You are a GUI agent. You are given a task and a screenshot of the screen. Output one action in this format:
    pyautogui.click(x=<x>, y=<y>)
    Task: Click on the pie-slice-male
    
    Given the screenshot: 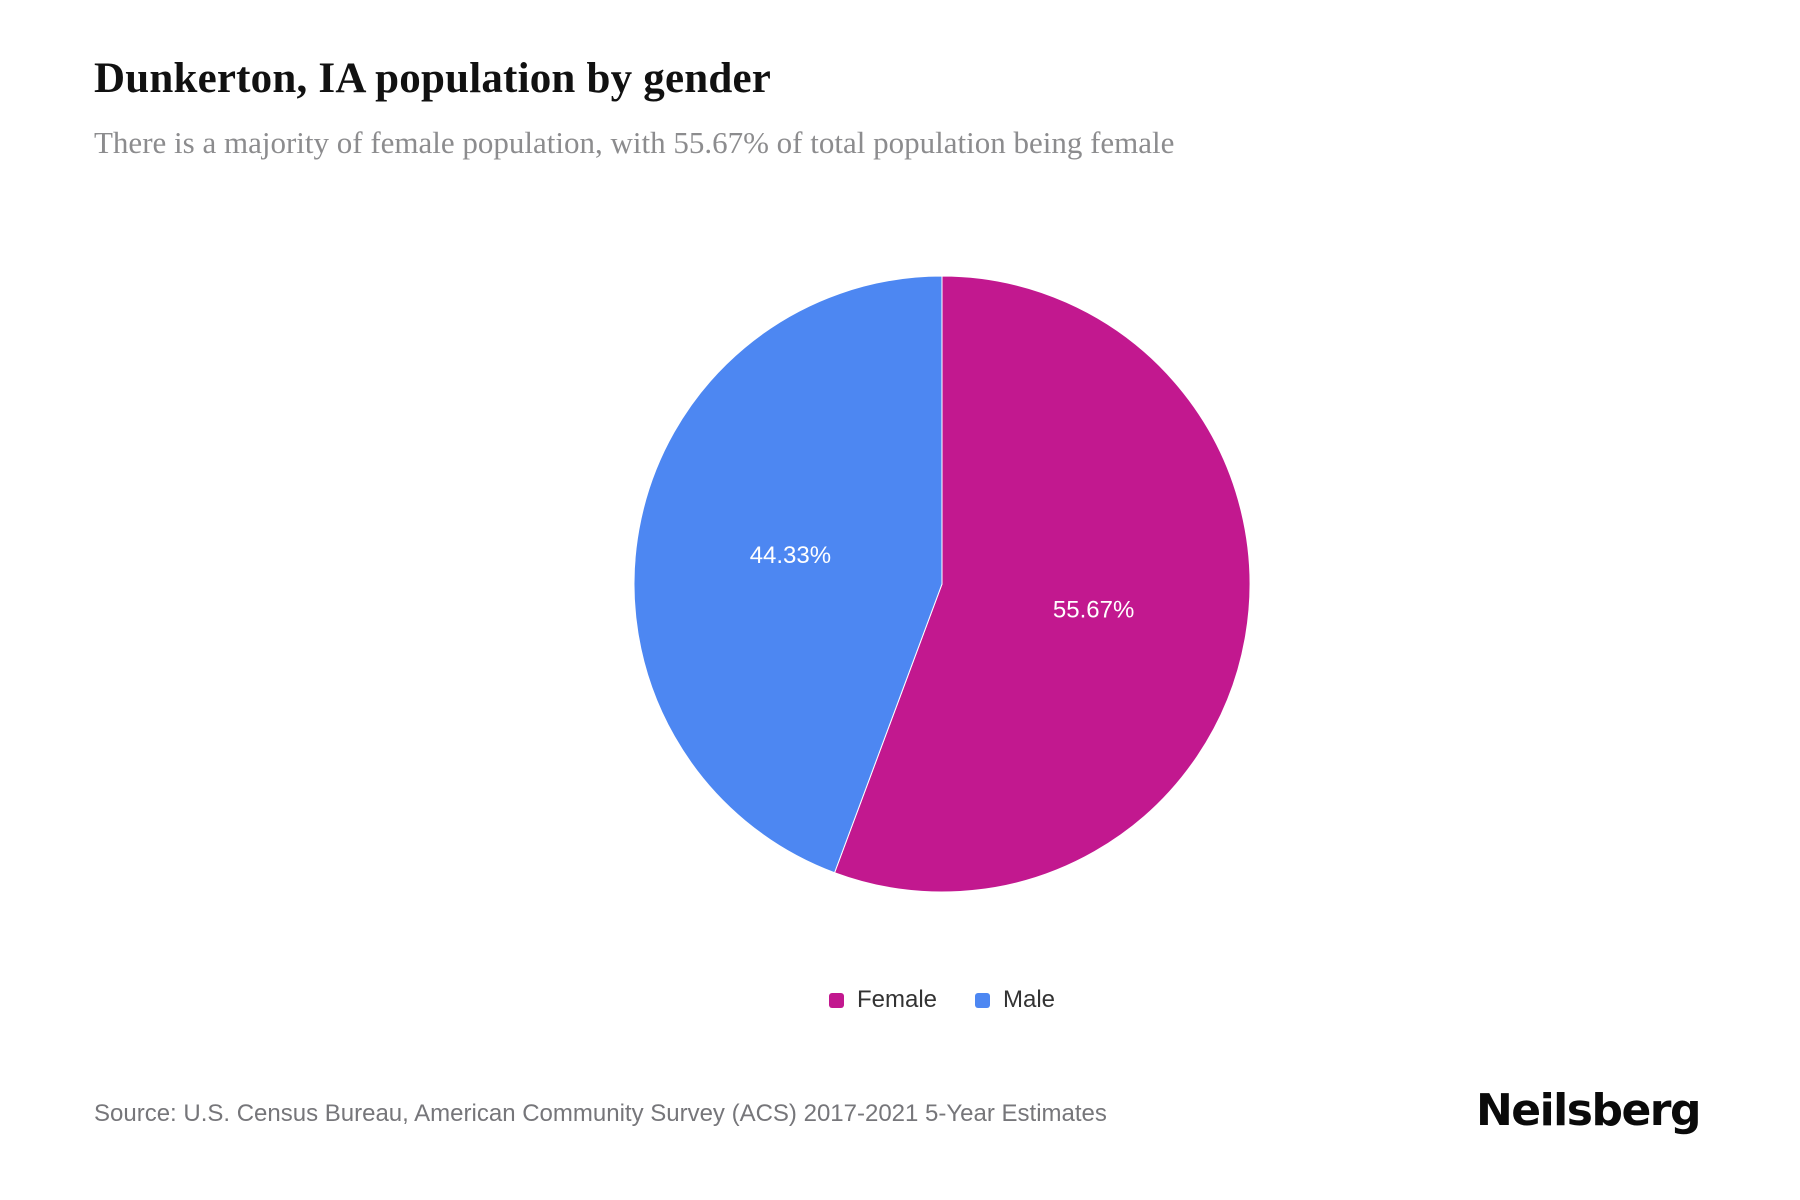 What is the action you would take?
    pyautogui.click(x=788, y=574)
    